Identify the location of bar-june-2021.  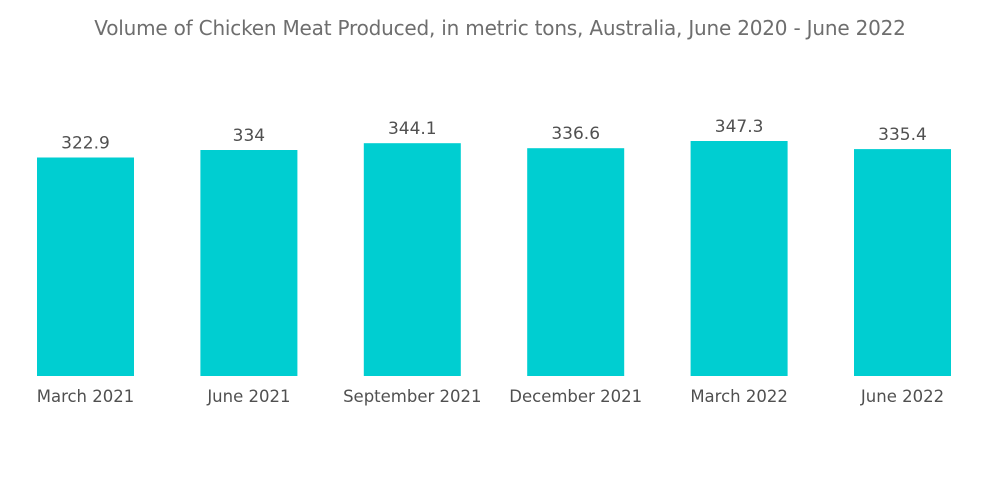
(249, 263).